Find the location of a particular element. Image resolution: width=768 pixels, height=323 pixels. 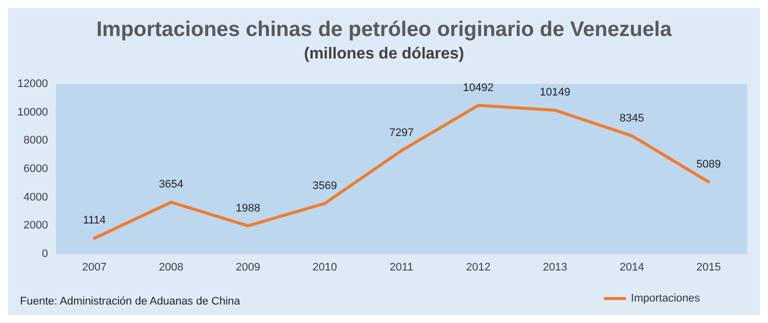

data-label: 10492 is located at coordinates (478, 88).